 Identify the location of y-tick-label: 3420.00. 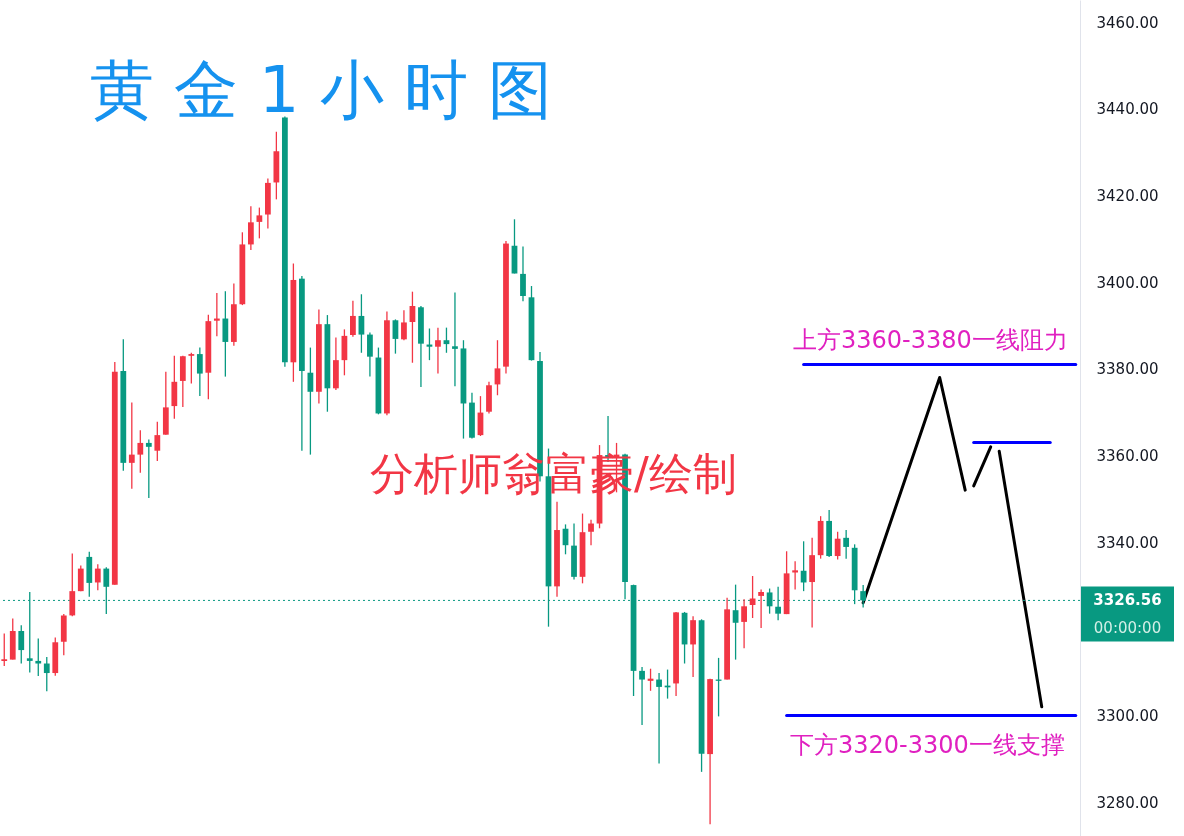
(1127, 195).